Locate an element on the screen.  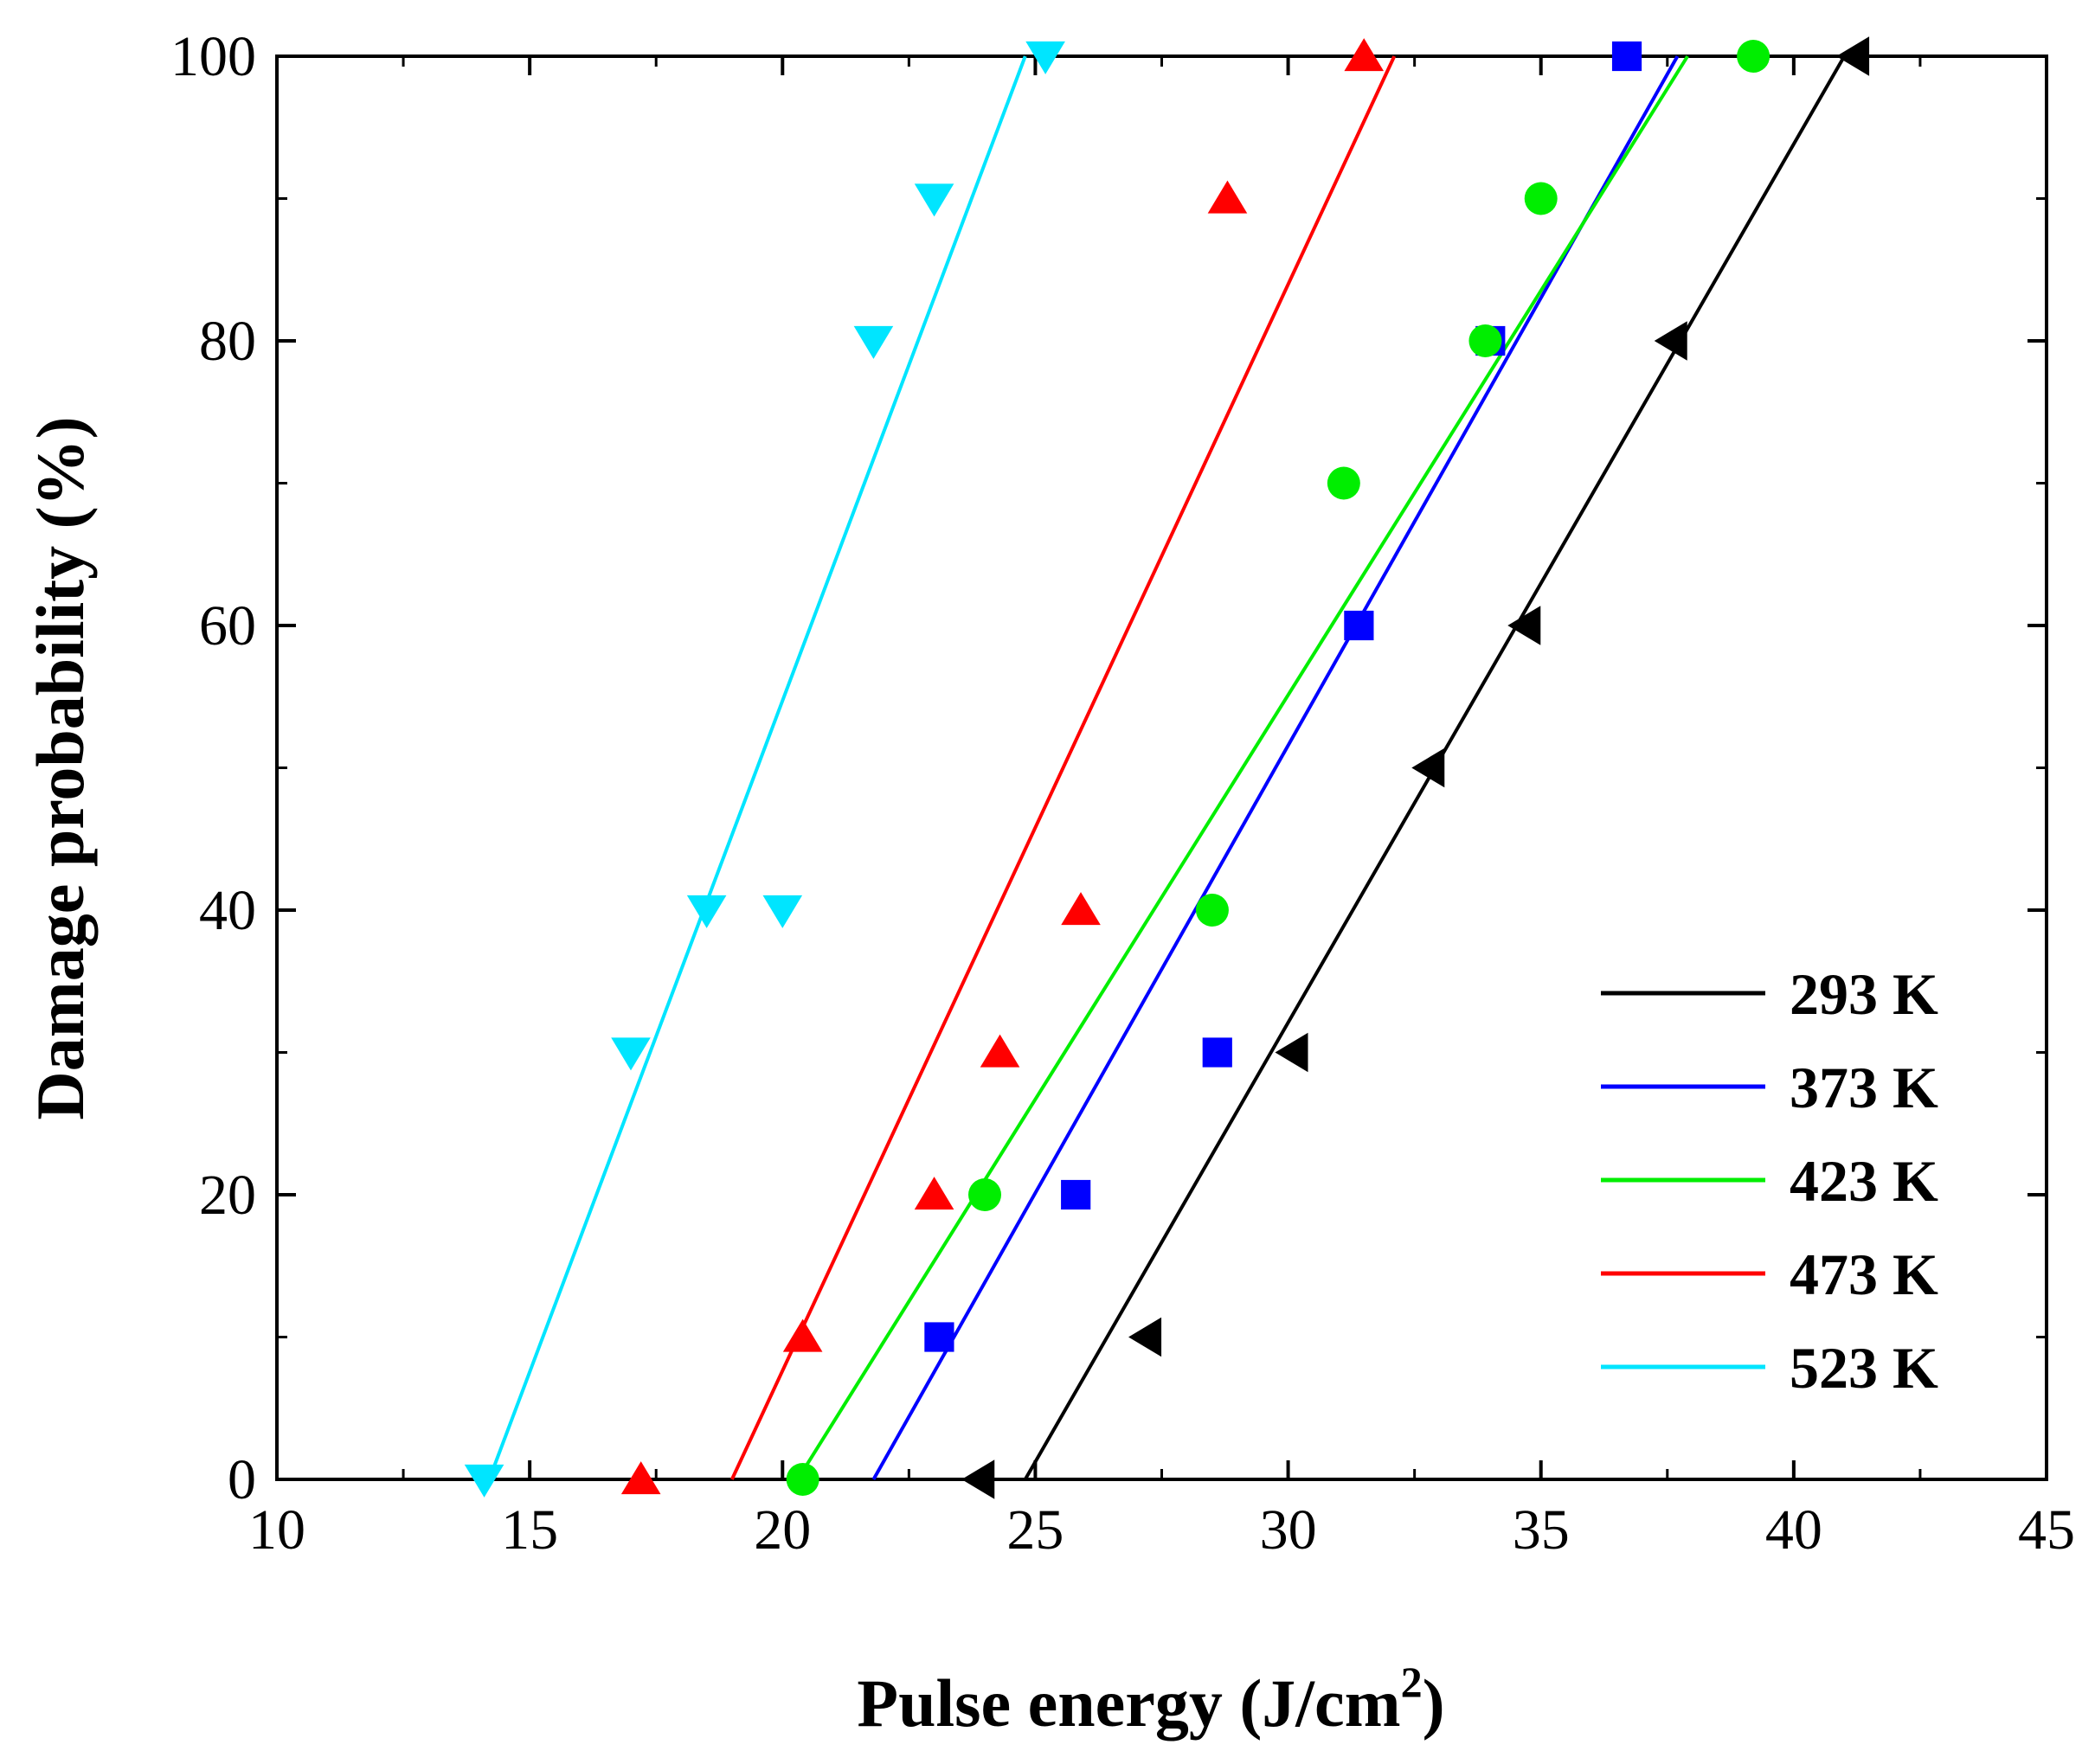
x-tick-label: 15 is located at coordinates (529, 1530).